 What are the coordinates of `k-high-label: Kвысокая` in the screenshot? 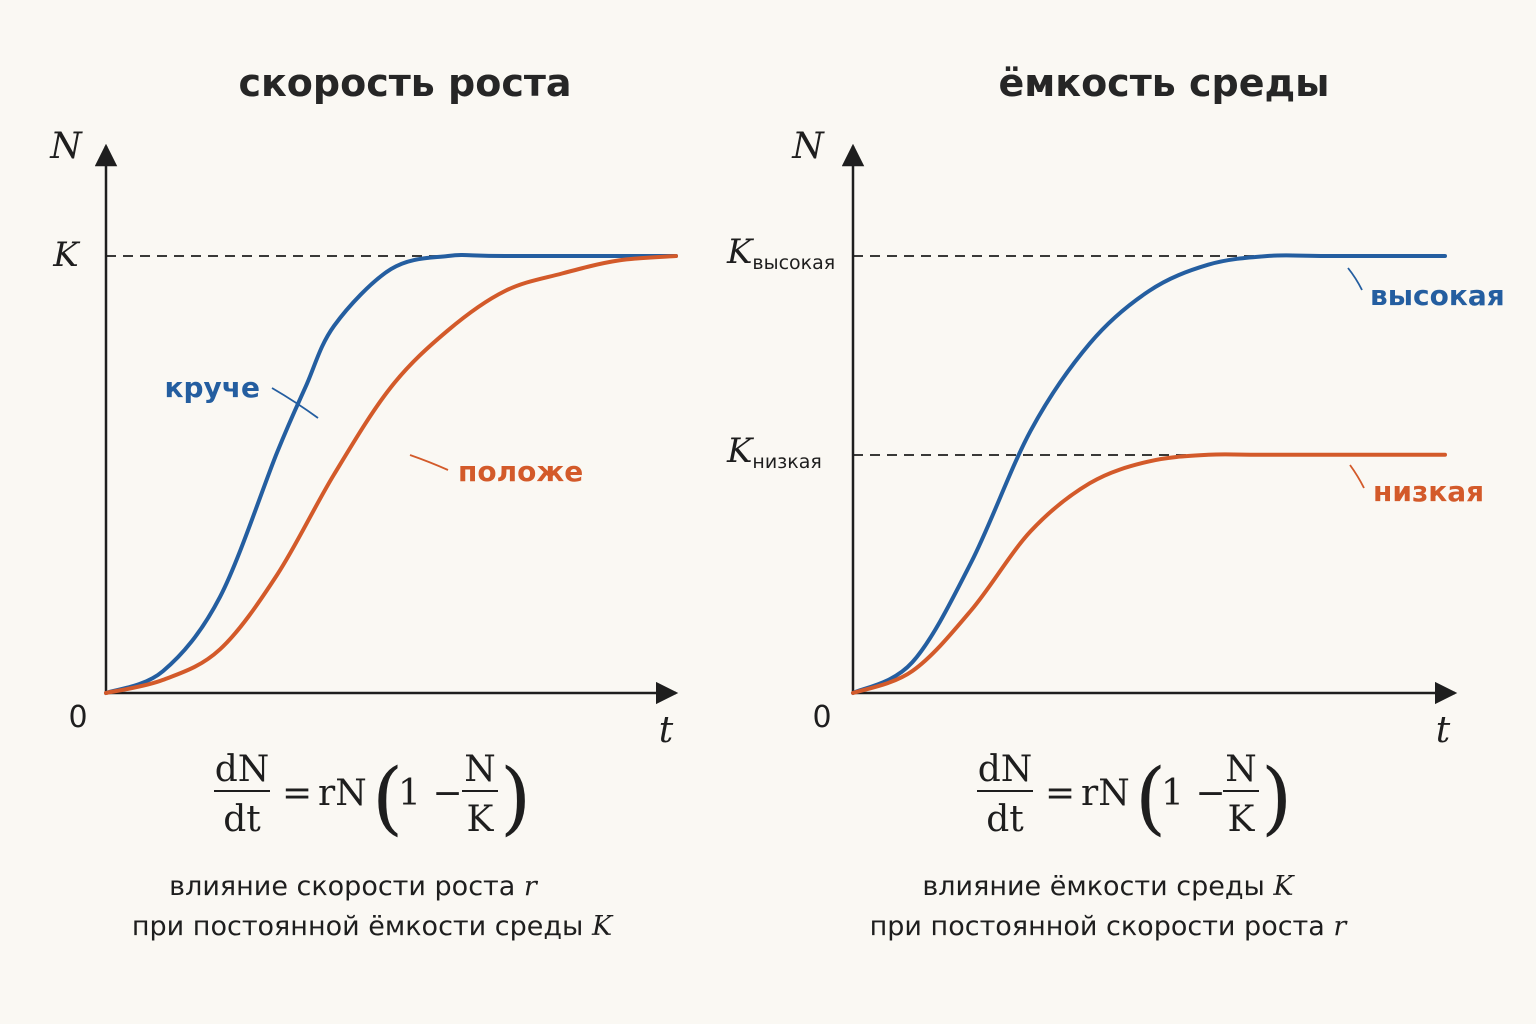 It's located at (780, 253).